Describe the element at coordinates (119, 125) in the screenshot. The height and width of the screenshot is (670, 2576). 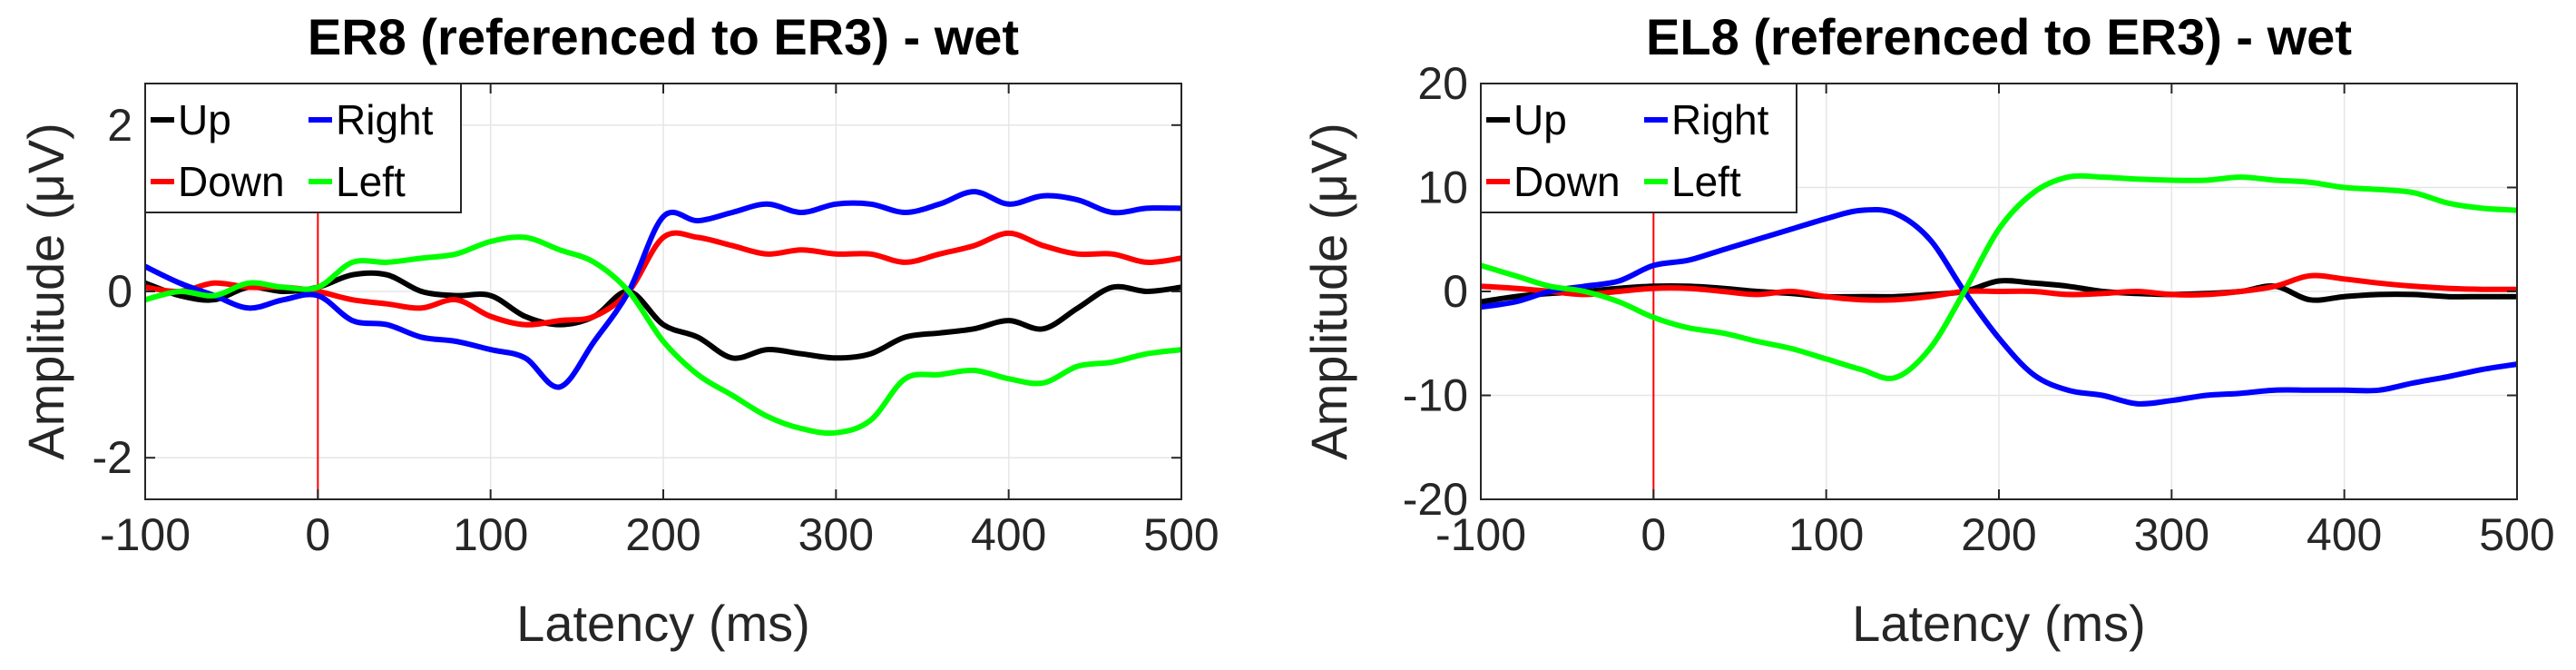
I see `y-tick-label: 2` at that location.